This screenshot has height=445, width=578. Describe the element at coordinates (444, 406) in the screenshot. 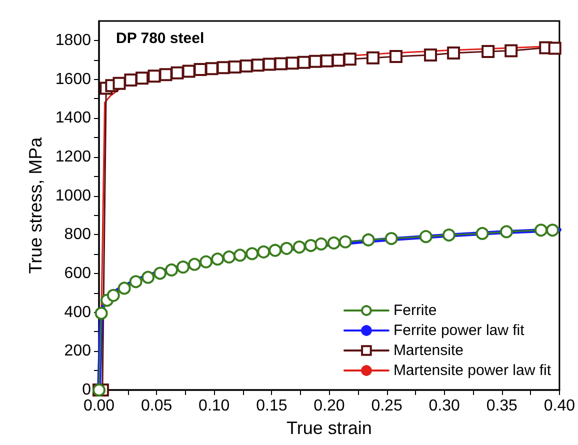

I see `x-tick-label: 0.30` at that location.